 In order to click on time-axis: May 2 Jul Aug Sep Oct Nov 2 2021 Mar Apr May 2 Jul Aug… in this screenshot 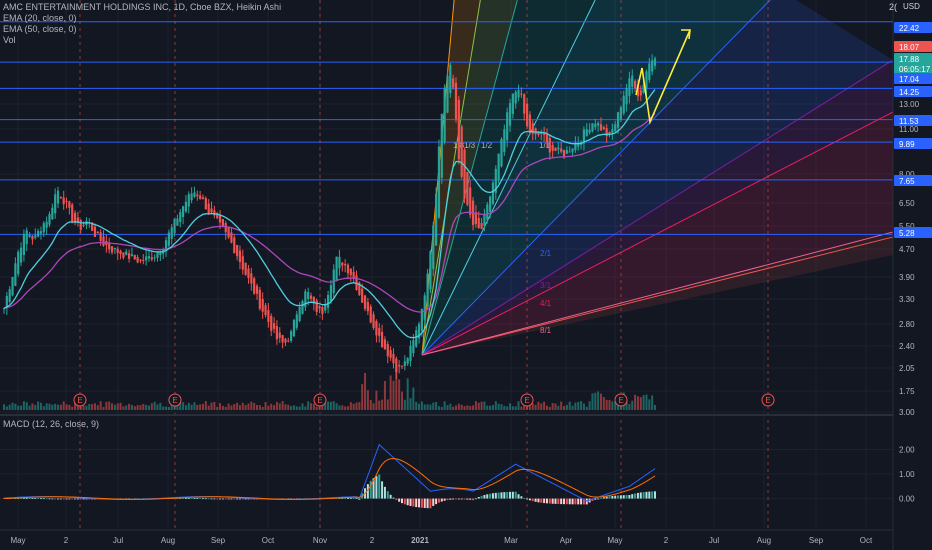, I will do `click(441, 540)`.